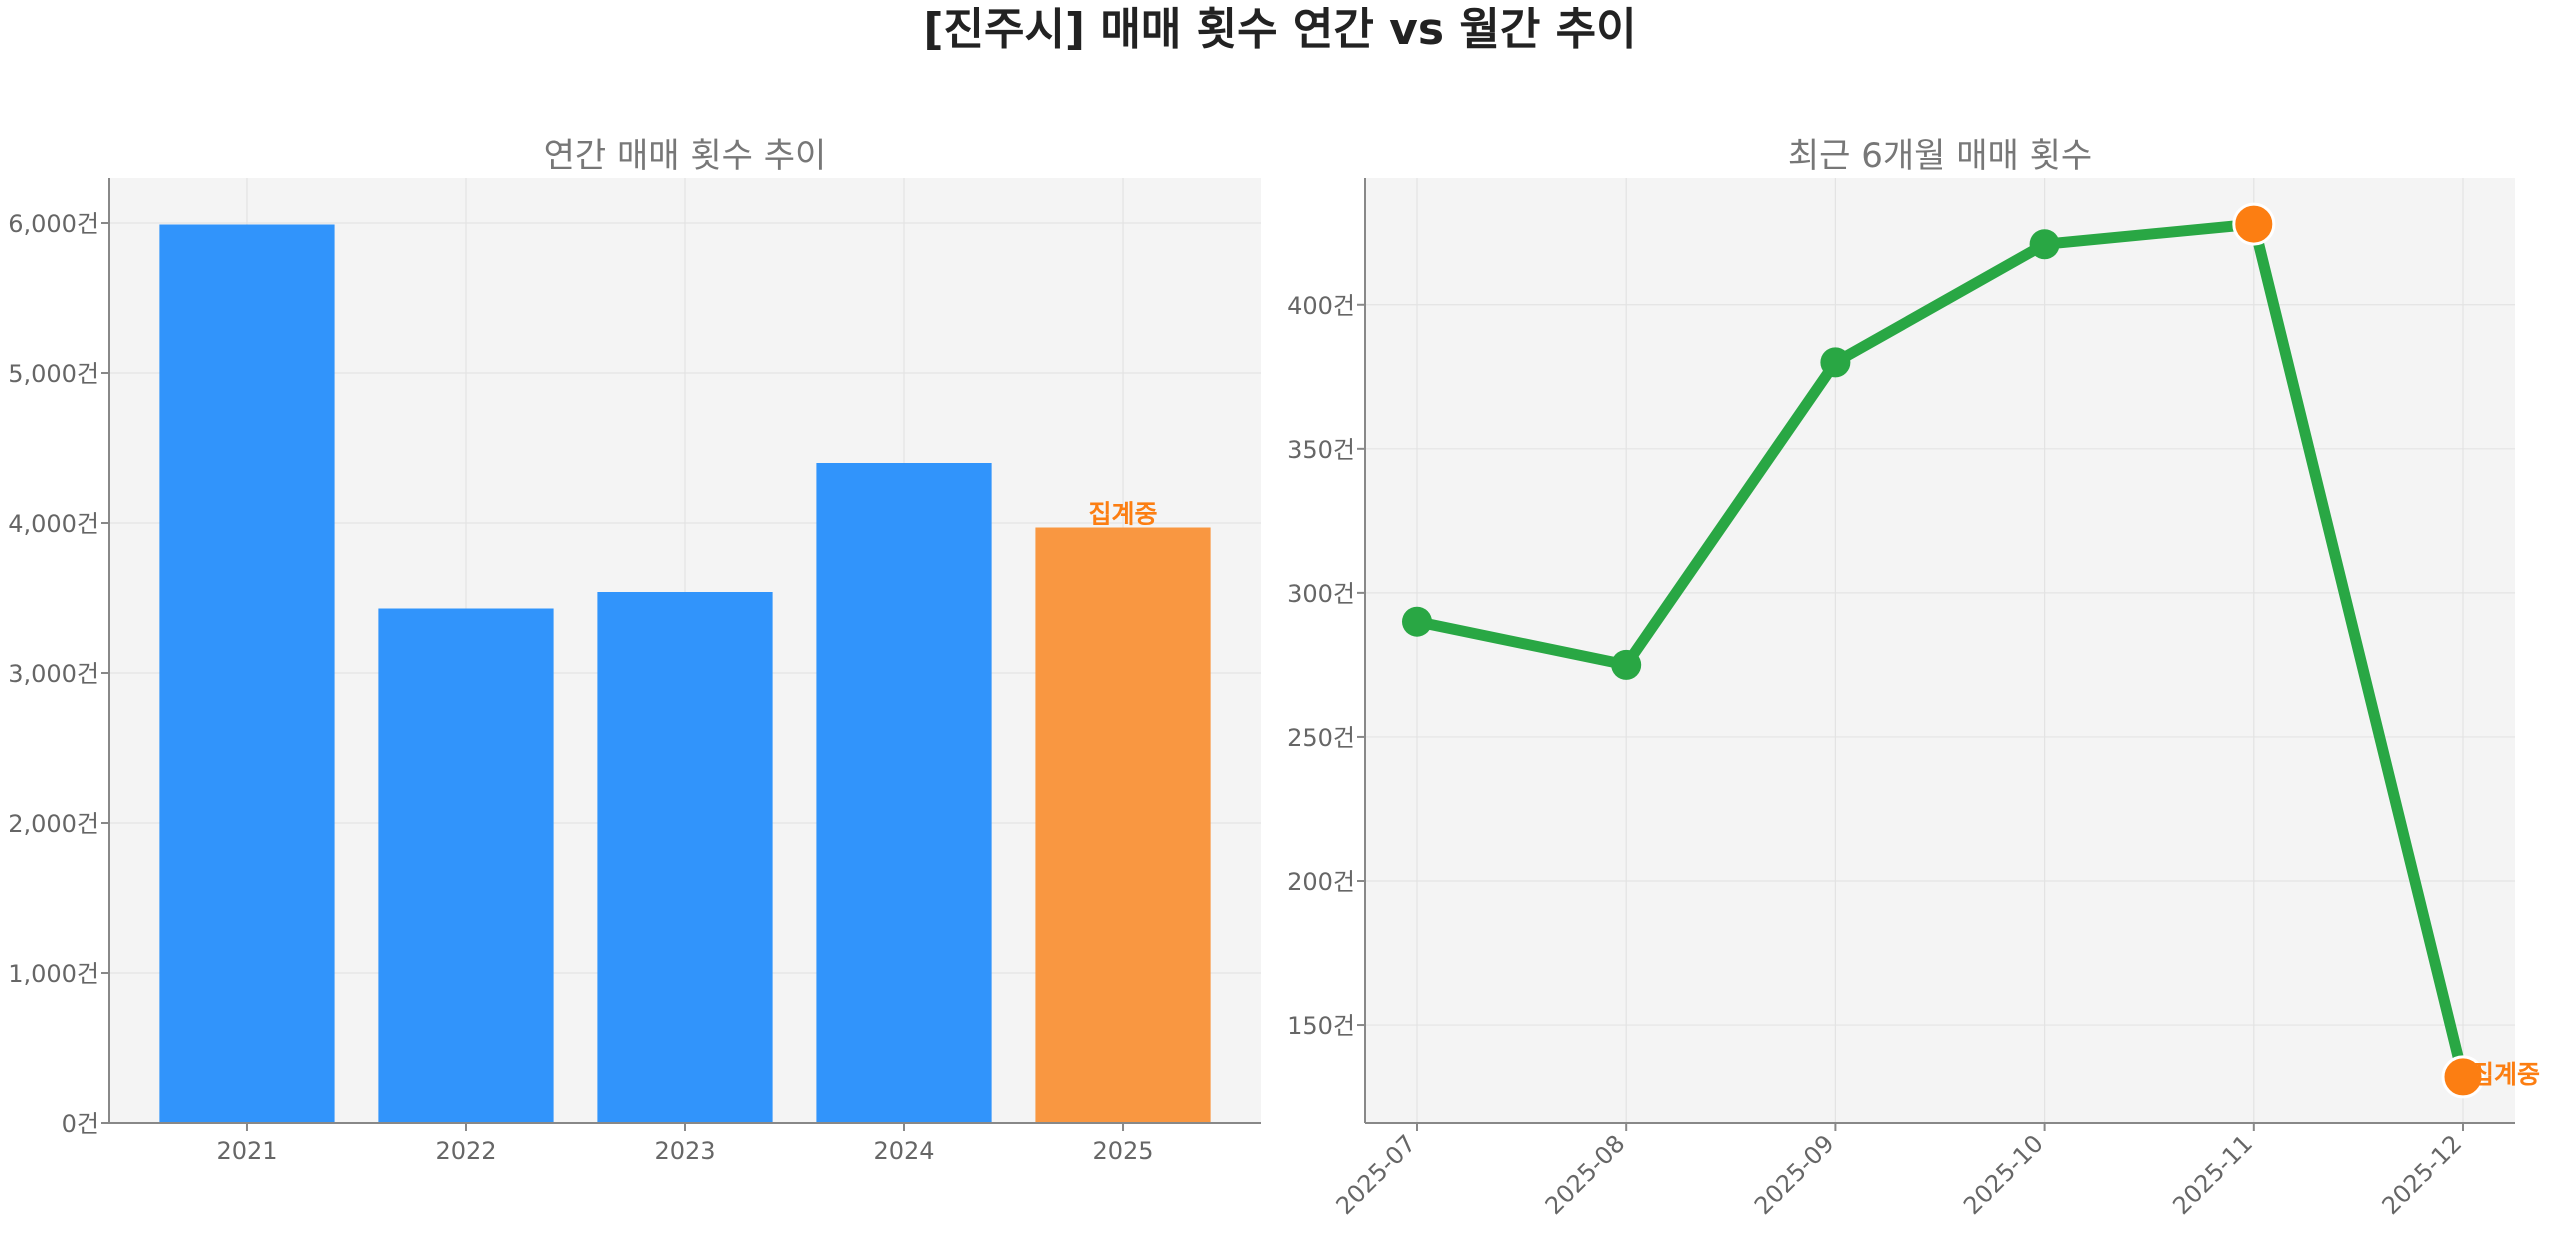 Image resolution: width=2560 pixels, height=1234 pixels. I want to click on bar-x-tick-label: 2021, so click(246, 1151).